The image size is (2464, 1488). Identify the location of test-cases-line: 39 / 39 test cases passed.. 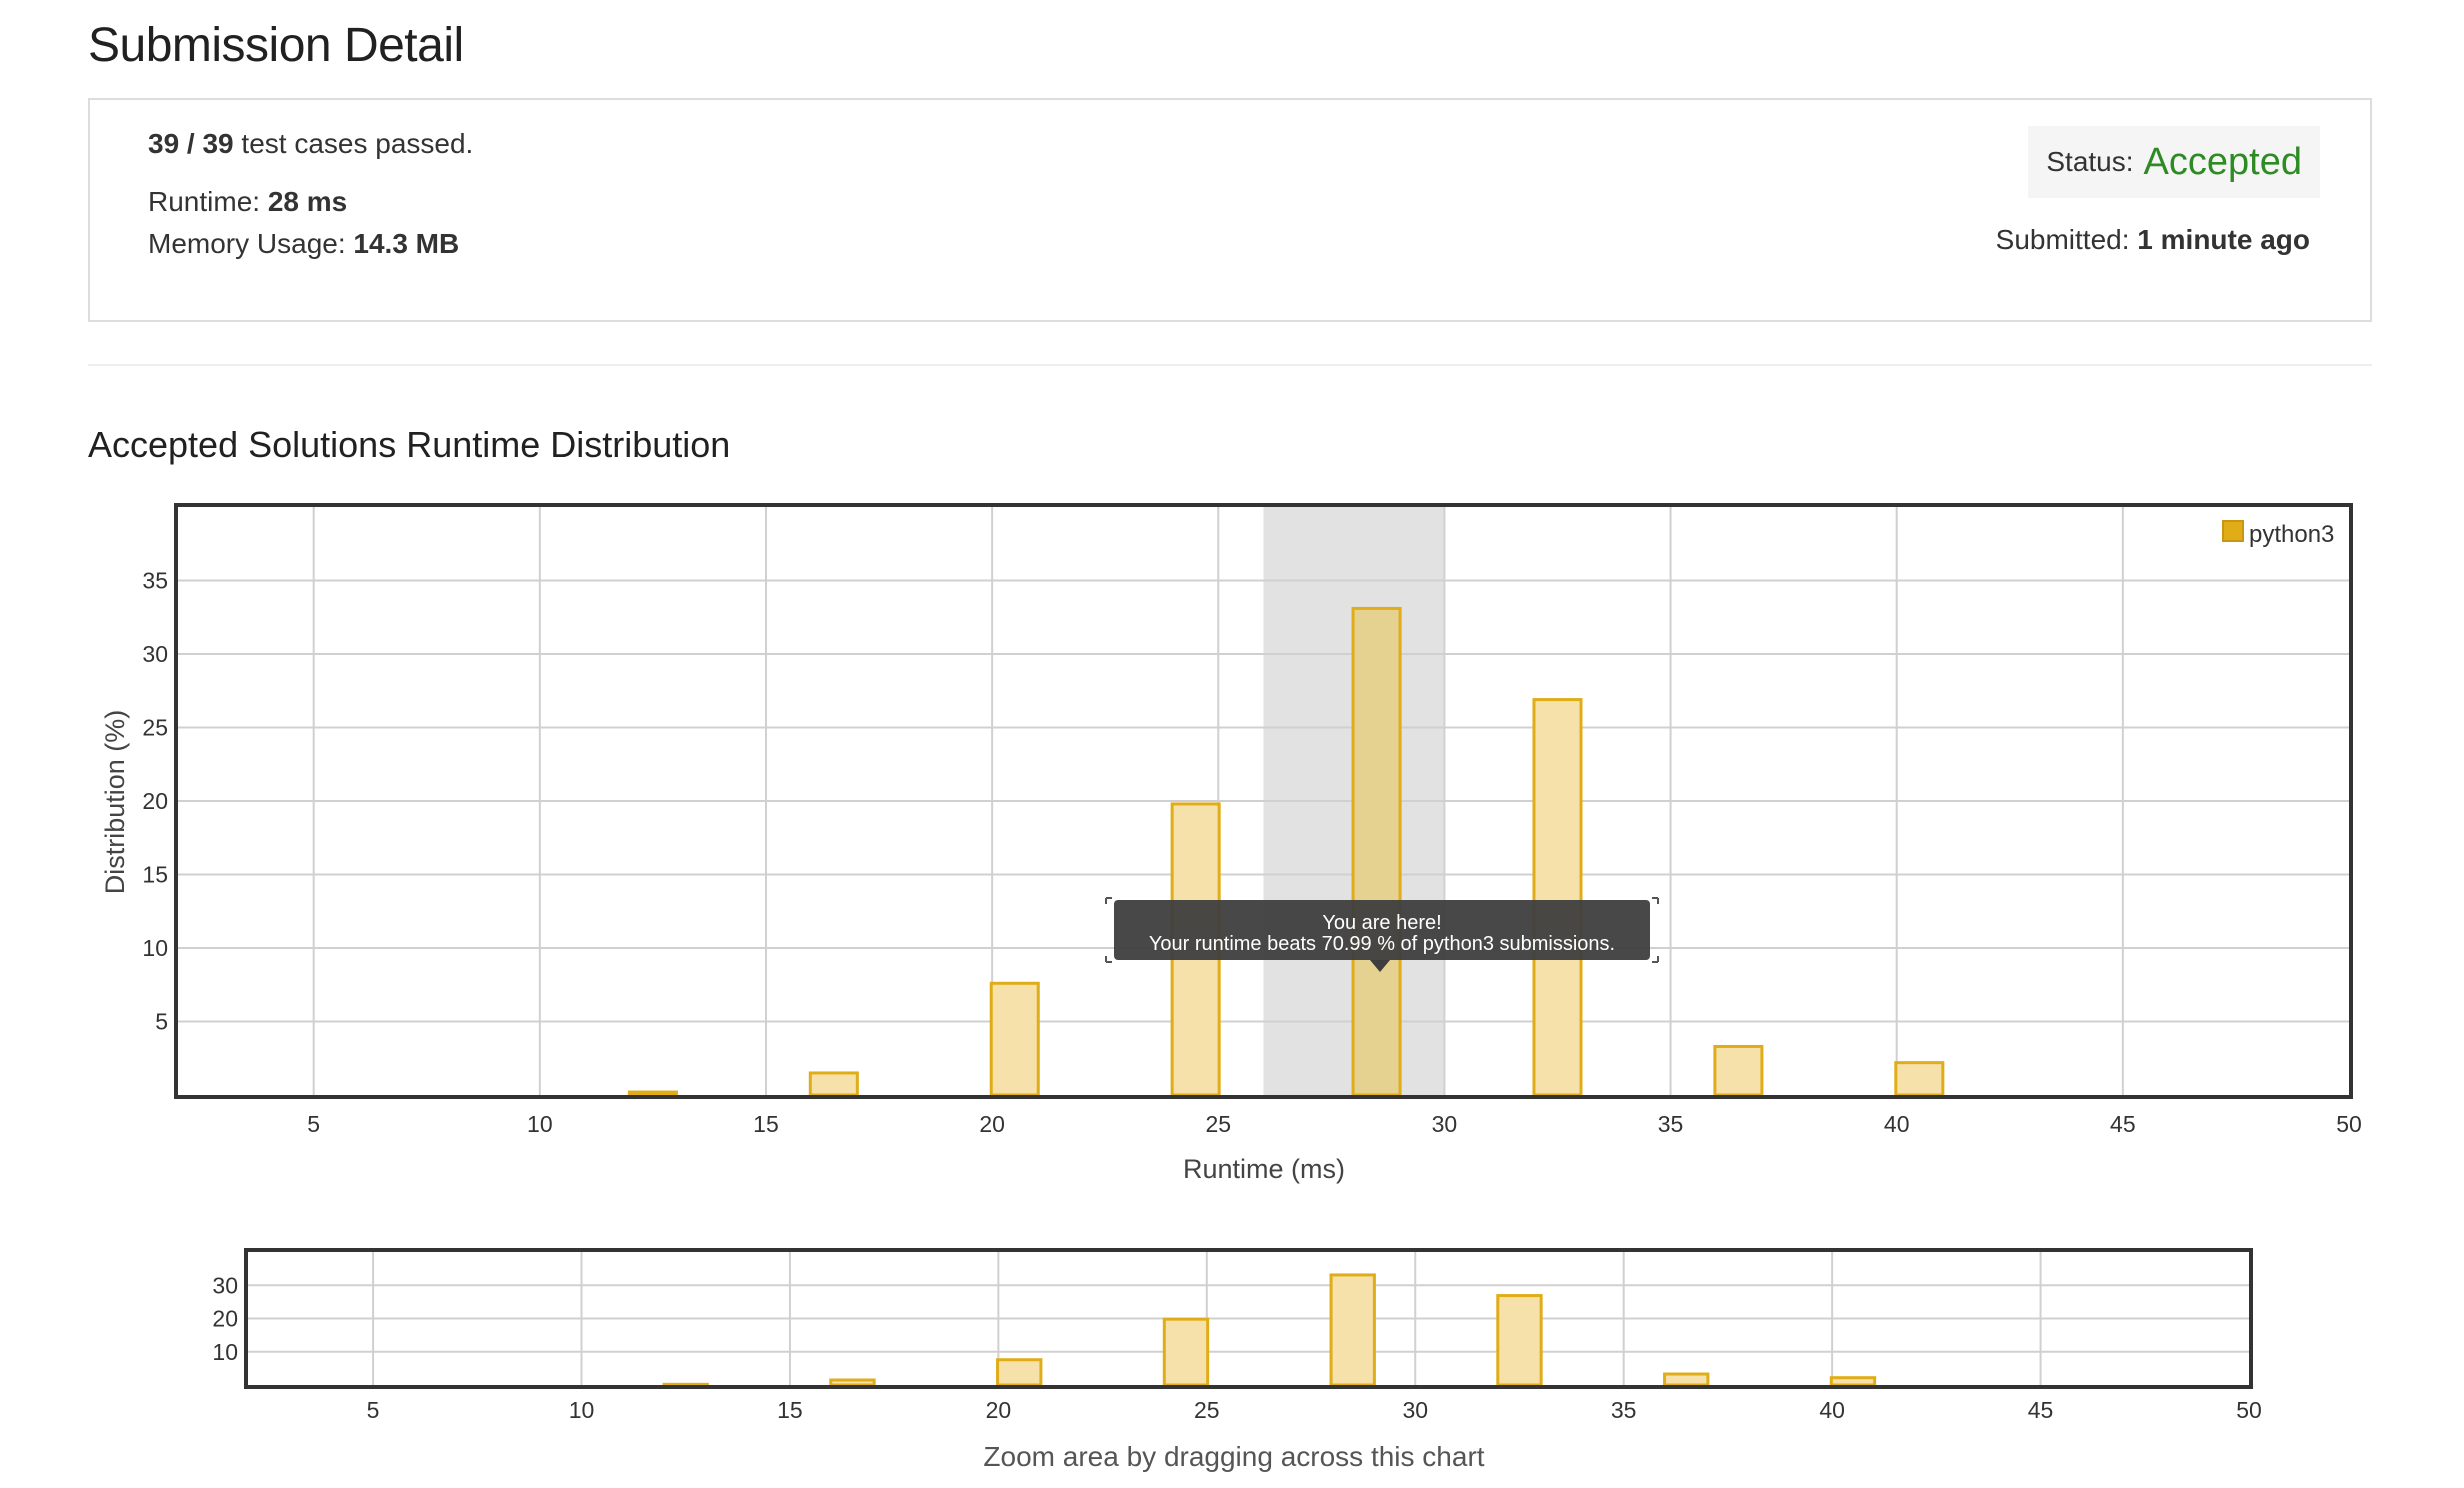
(310, 144).